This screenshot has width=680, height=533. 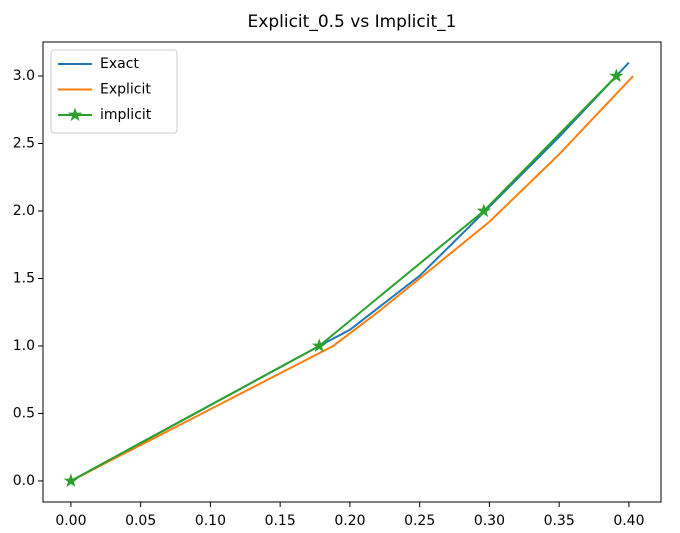 What do you see at coordinates (125, 90) in the screenshot?
I see `legend-label: Explicit` at bounding box center [125, 90].